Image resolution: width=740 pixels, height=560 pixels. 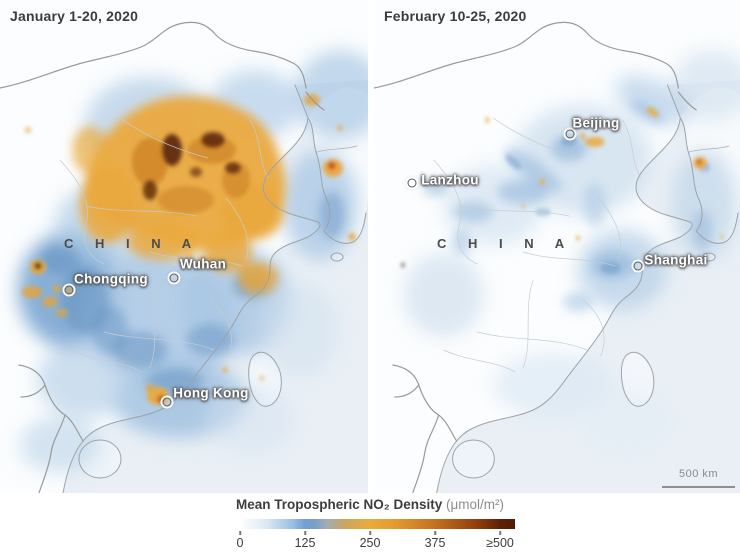 What do you see at coordinates (69, 290) in the screenshot?
I see `city-marker-chongqing` at bounding box center [69, 290].